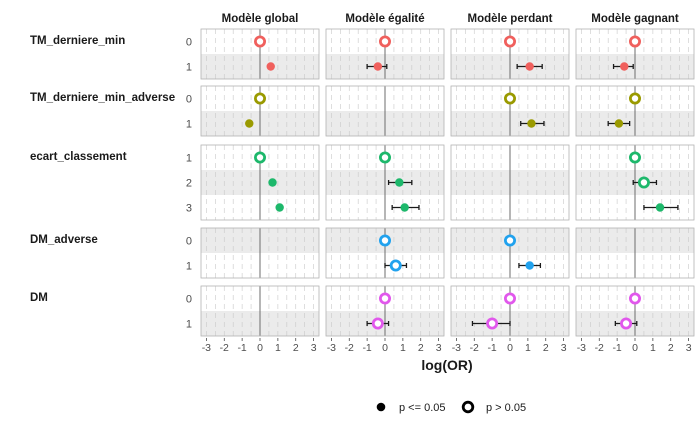  What do you see at coordinates (77, 41) in the screenshot?
I see `variable-label: TM_derniere_min` at bounding box center [77, 41].